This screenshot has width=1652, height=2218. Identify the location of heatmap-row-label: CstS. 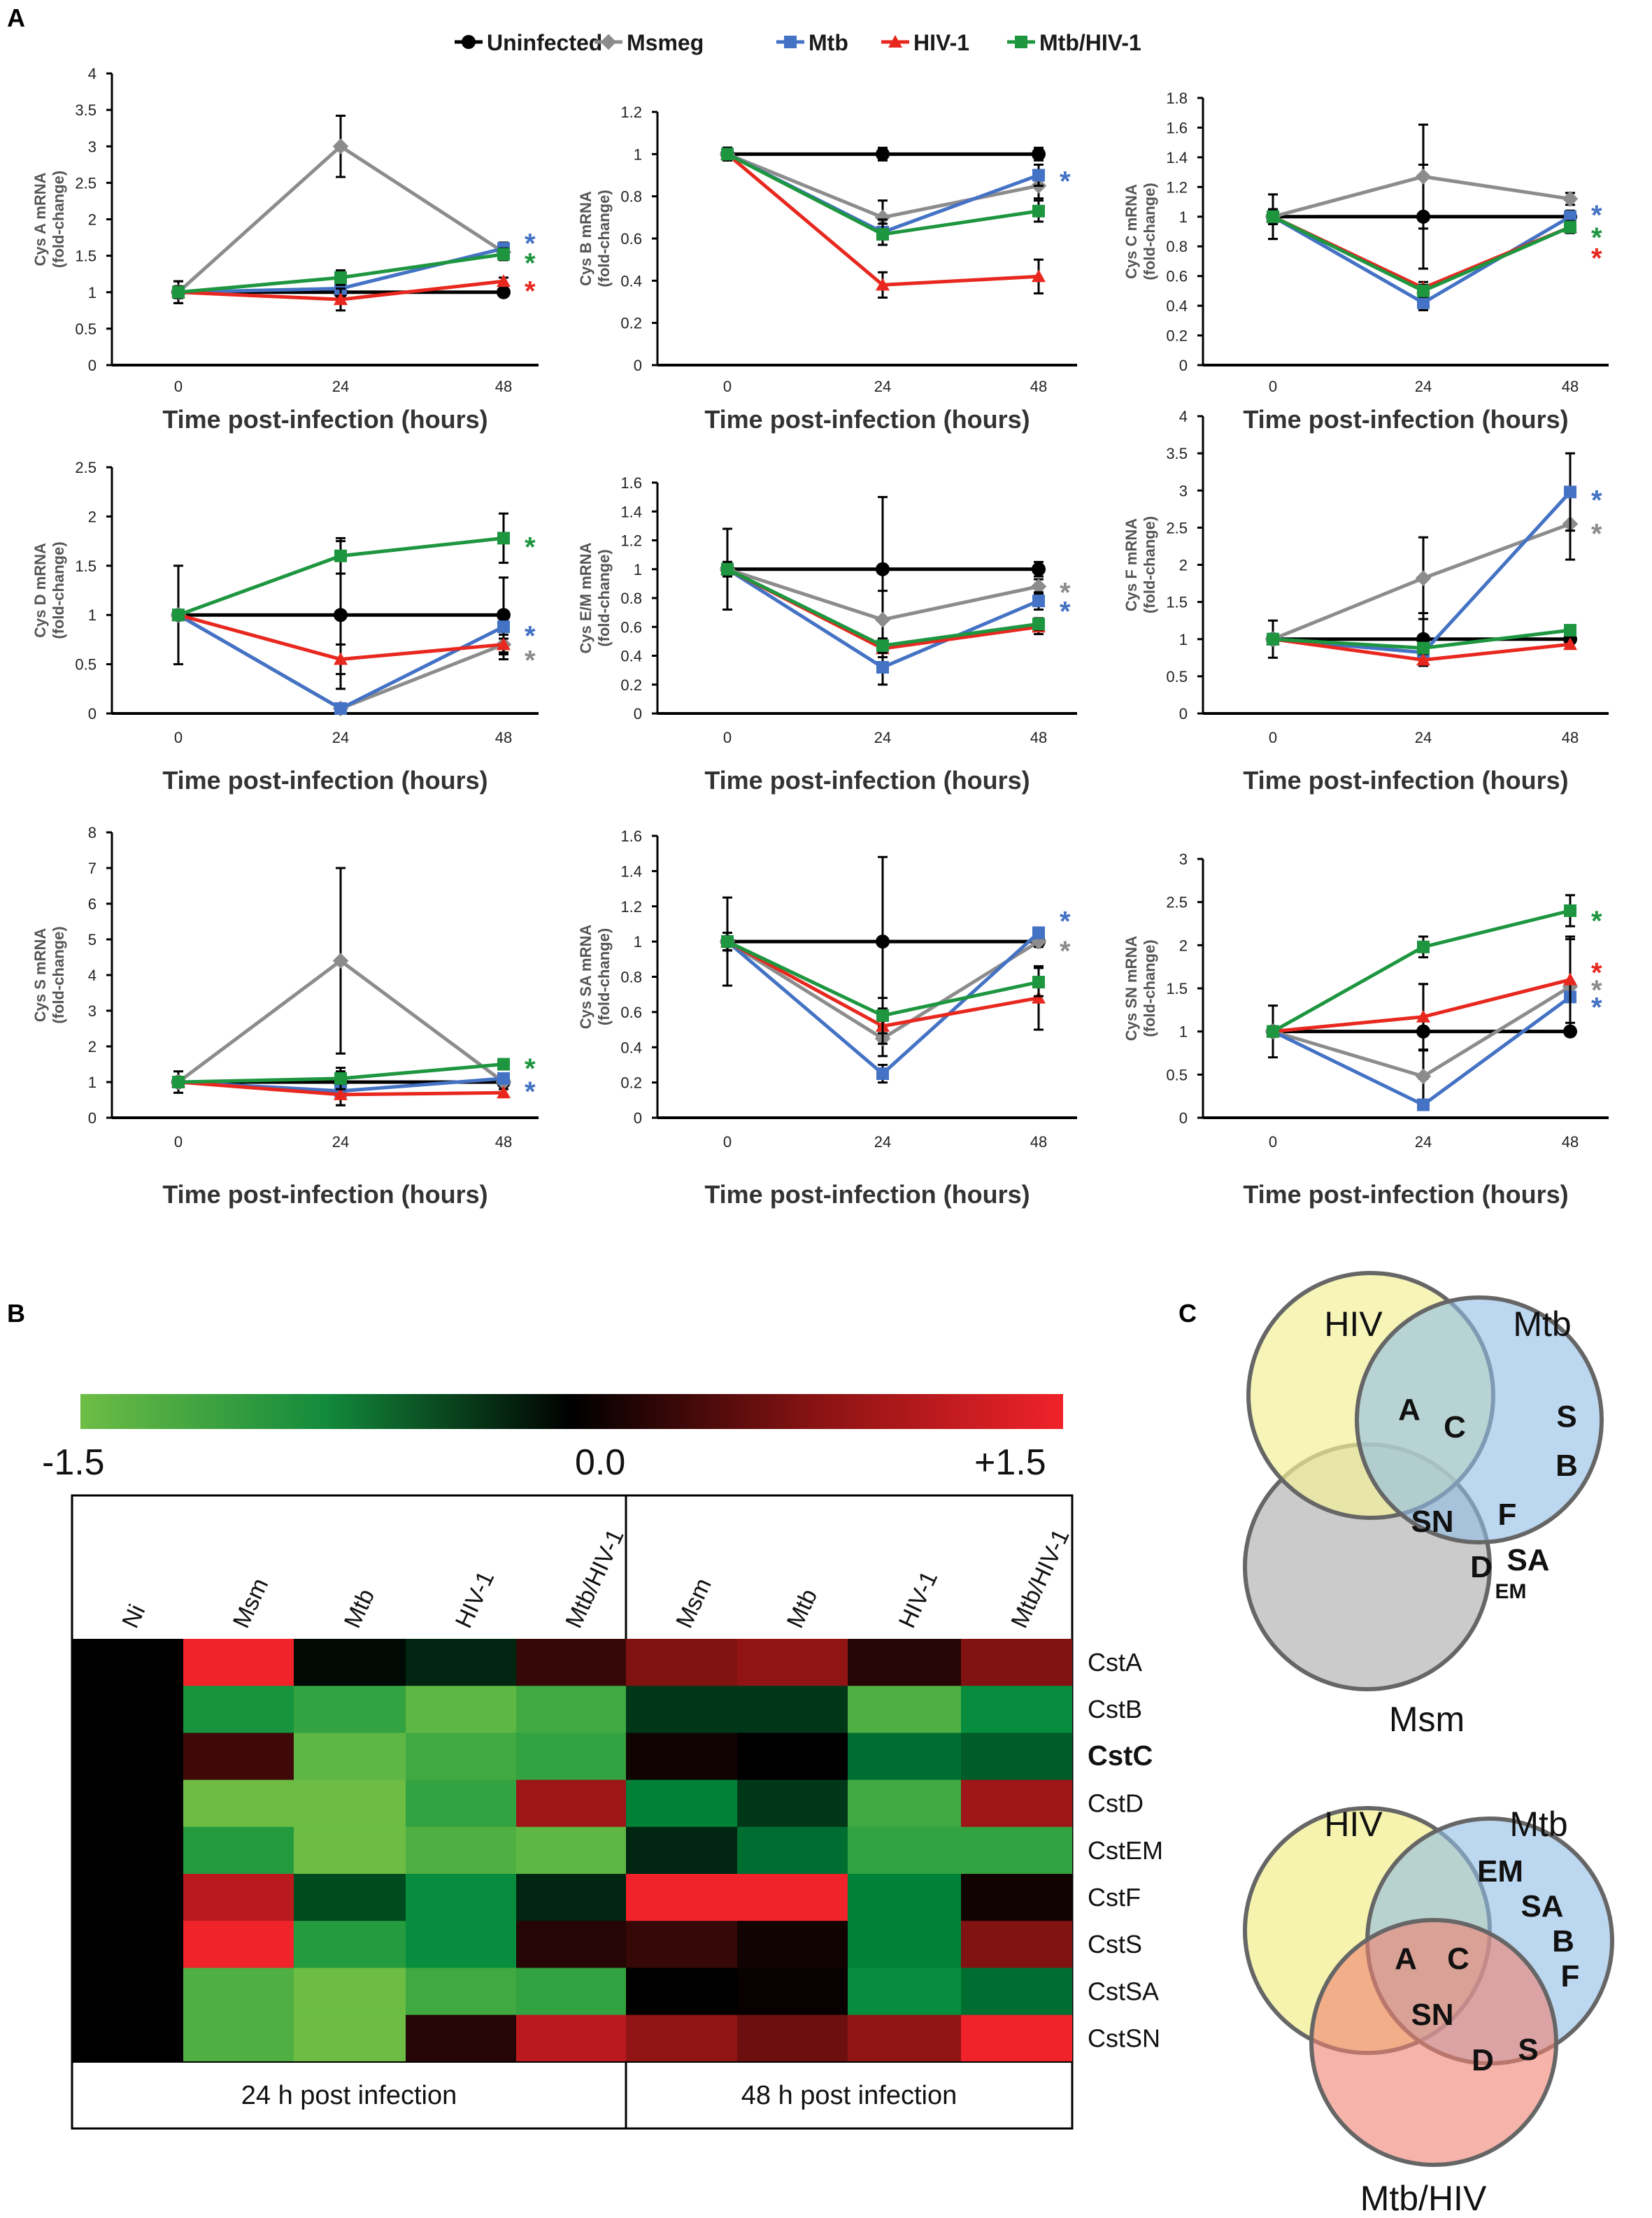
(1115, 1944).